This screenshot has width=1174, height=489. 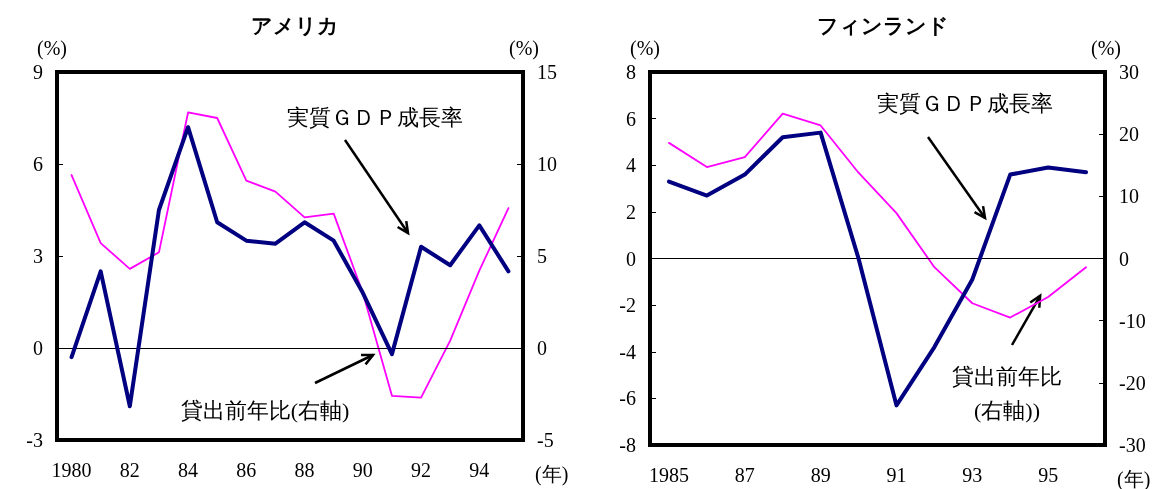 What do you see at coordinates (627, 351) in the screenshot?
I see `y-tick-label: -4` at bounding box center [627, 351].